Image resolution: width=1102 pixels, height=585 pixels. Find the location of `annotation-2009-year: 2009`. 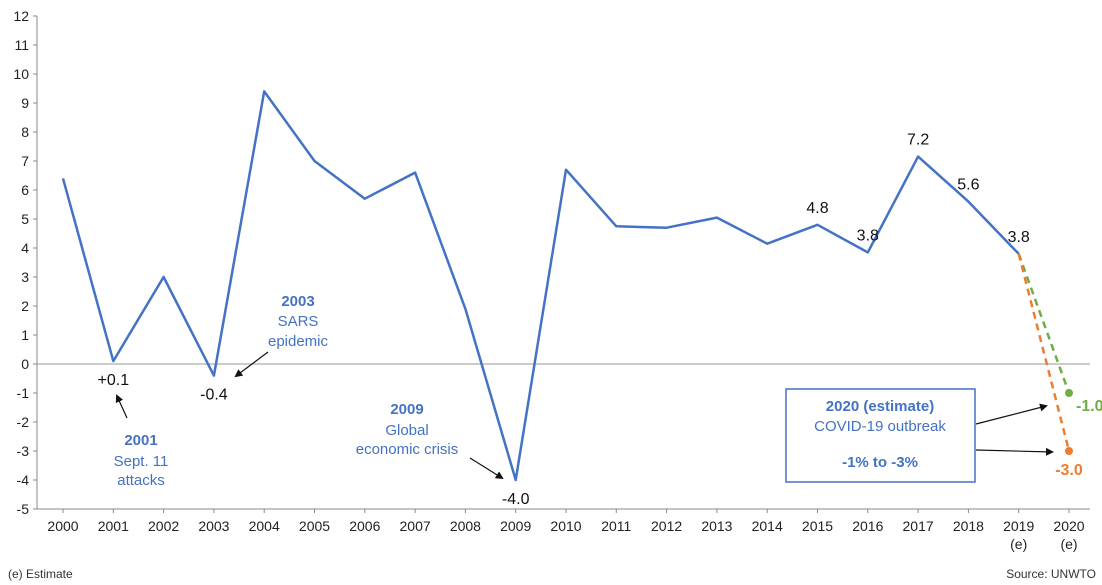

annotation-2009-year: 2009 is located at coordinates (406, 409).